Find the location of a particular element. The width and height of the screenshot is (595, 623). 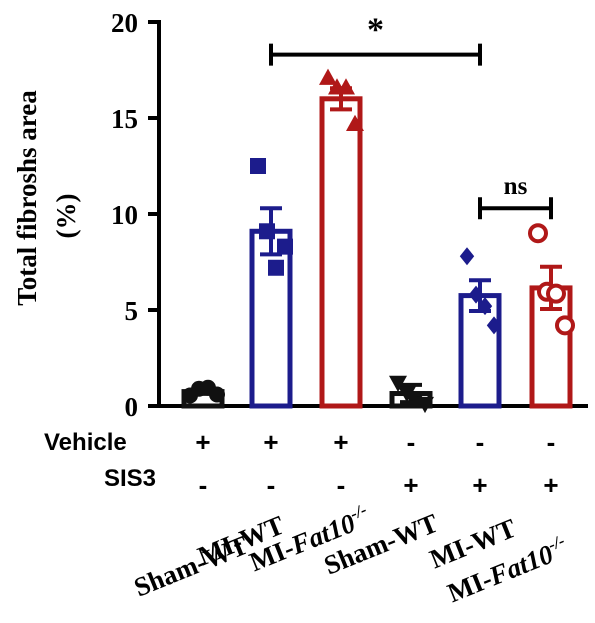

y-tick-label: 10 is located at coordinates (124, 215).